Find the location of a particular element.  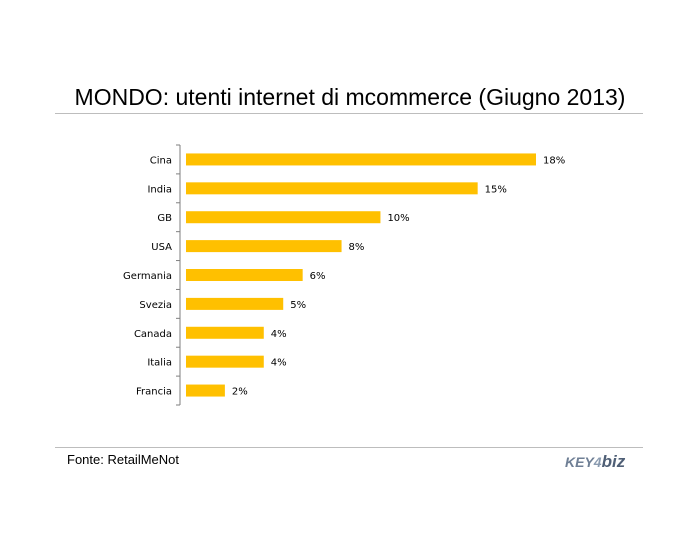

data-label: 15% is located at coordinates (496, 189).